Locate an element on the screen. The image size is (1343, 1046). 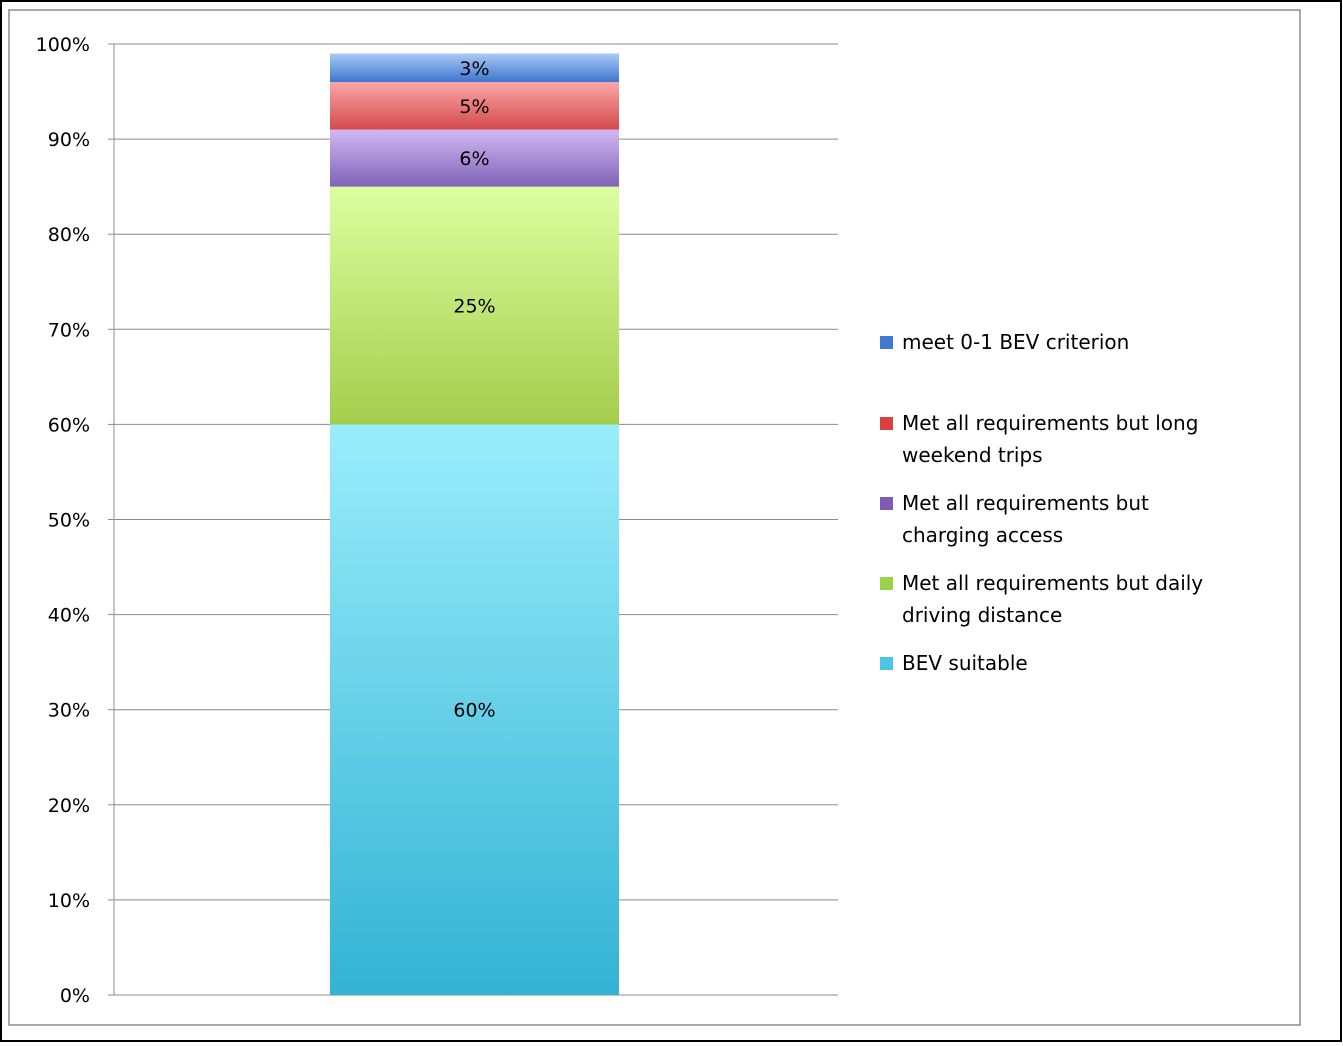
y-tick-label: 50% is located at coordinates (69, 521).